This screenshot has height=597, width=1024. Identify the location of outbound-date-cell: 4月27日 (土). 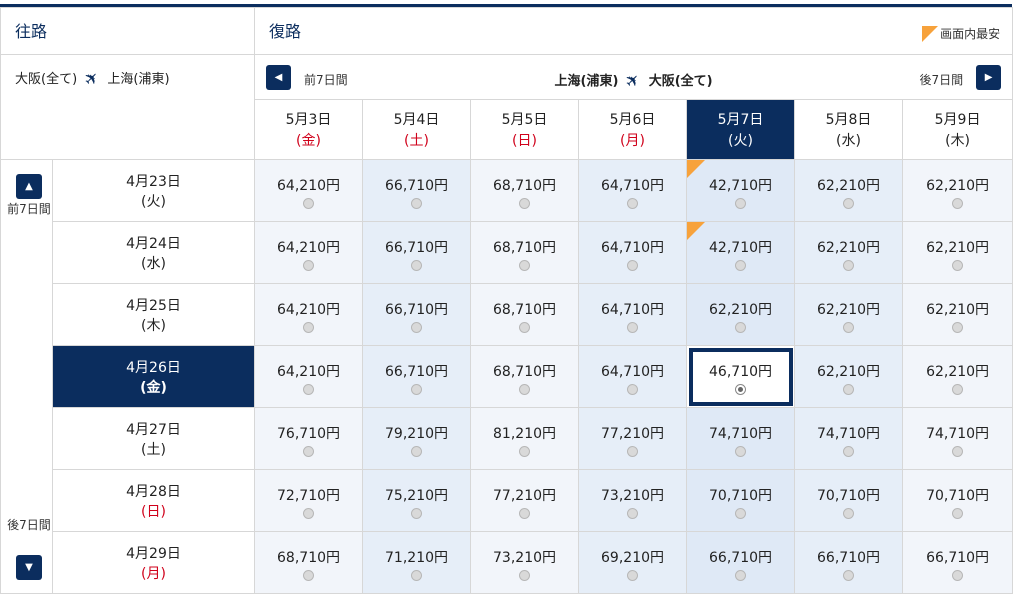
(153, 438).